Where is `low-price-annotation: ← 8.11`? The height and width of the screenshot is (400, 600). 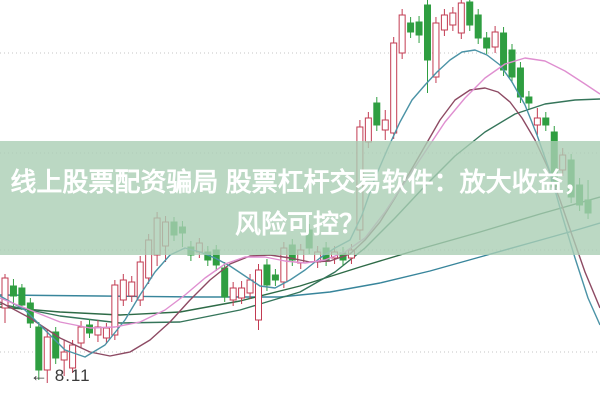 low-price-annotation: ← 8.11 is located at coordinates (60, 375).